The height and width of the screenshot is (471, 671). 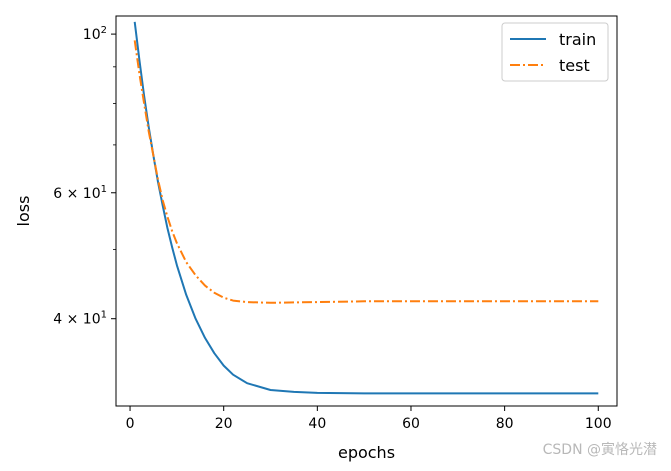 What do you see at coordinates (95, 34) in the screenshot?
I see `y-tick-label: 102` at bounding box center [95, 34].